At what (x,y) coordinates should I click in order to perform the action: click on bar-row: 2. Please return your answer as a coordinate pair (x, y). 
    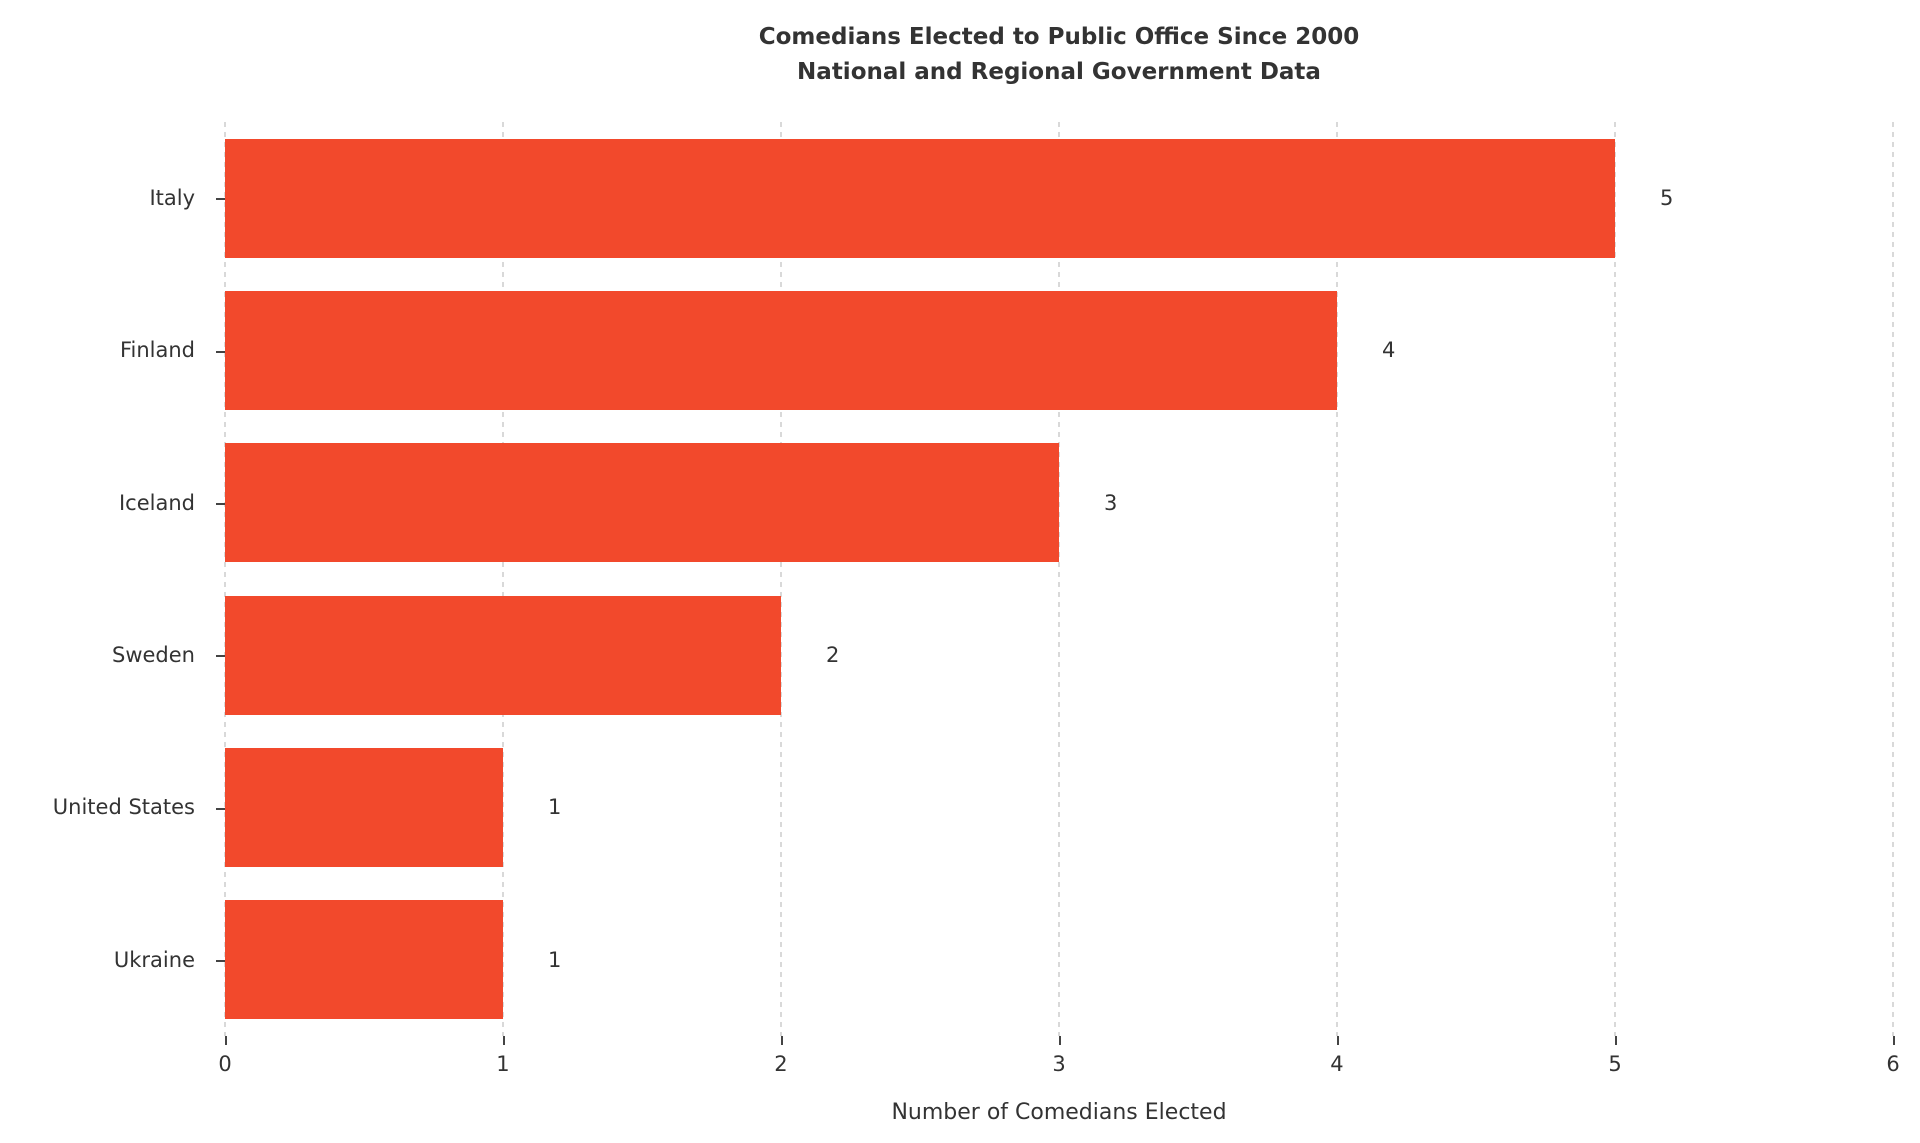
    Looking at the image, I should click on (1059, 655).